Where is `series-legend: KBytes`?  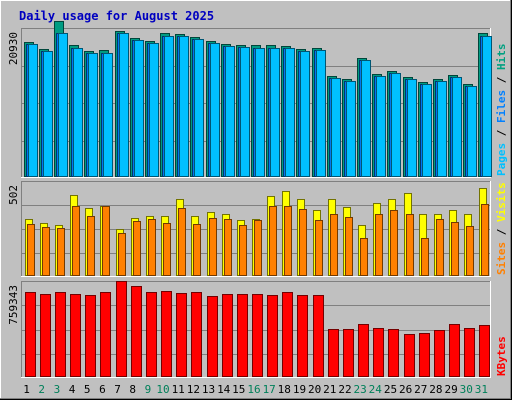 series-legend: KBytes is located at coordinates (501, 356).